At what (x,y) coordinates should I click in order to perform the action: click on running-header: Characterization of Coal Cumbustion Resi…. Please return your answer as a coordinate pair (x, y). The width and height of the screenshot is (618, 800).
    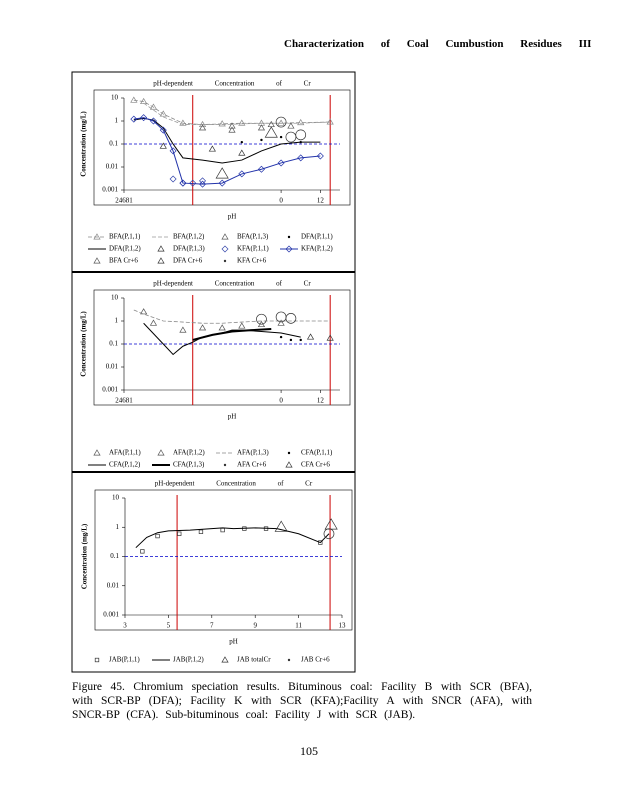
    Looking at the image, I should click on (438, 44).